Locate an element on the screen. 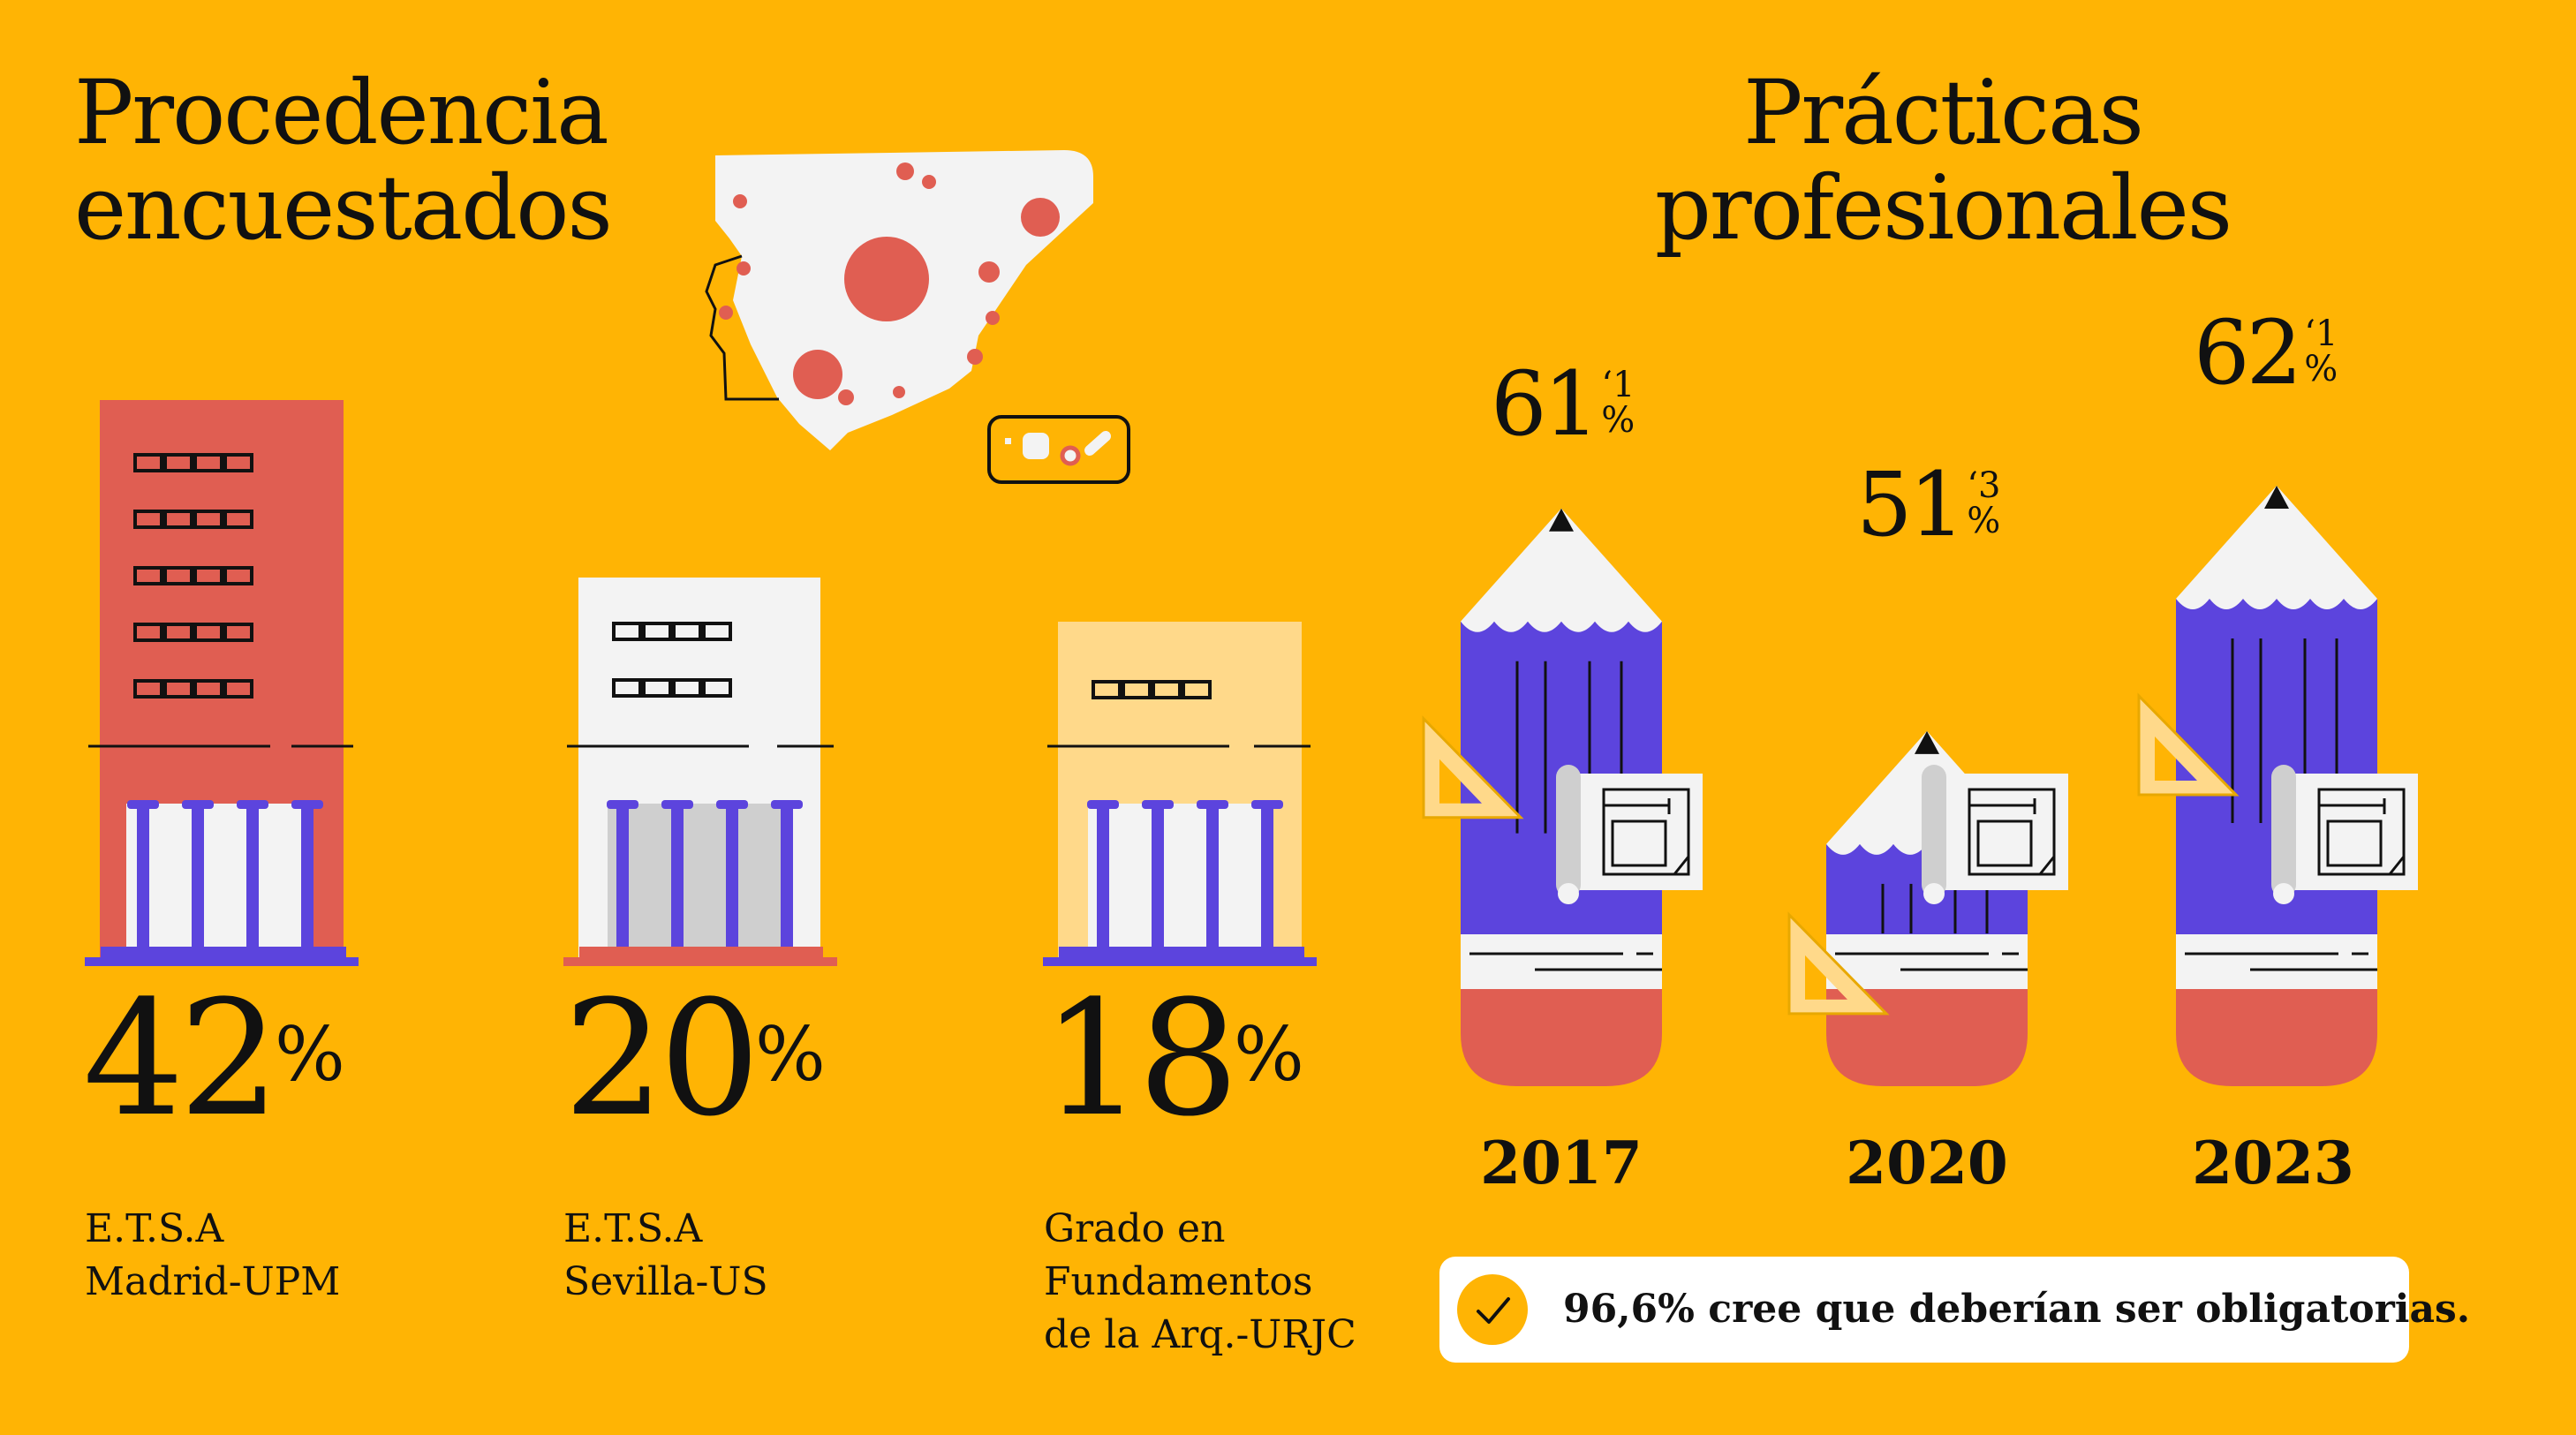 This screenshot has width=2576, height=1435. building-sevilla-icon is located at coordinates (700, 772).